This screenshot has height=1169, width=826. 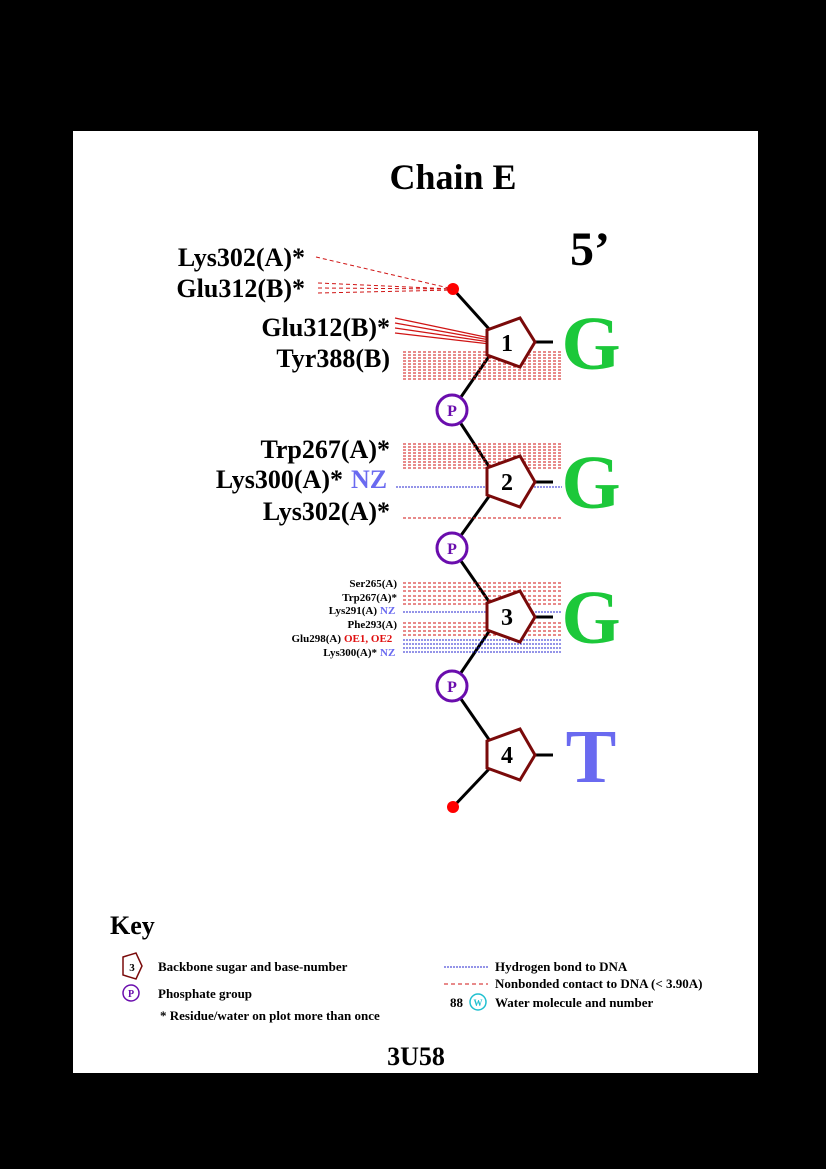 What do you see at coordinates (205, 993) in the screenshot?
I see `key-phosphate-label: Phosphate group` at bounding box center [205, 993].